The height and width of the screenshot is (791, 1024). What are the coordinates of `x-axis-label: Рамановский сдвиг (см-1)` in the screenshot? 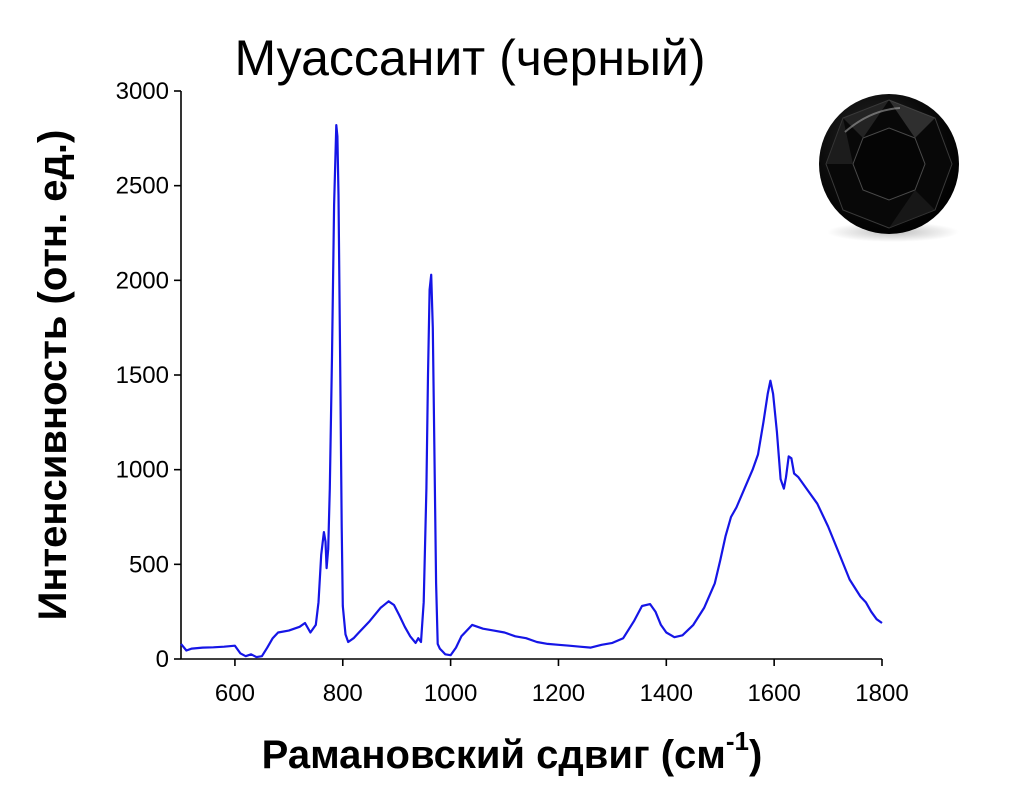 It's located at (512, 751).